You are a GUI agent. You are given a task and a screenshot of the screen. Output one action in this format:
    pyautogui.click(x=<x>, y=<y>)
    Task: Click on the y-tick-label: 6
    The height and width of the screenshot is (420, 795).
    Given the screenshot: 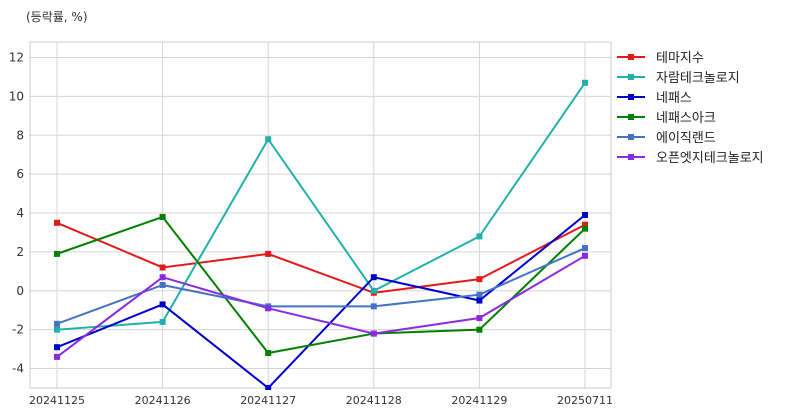 What is the action you would take?
    pyautogui.click(x=20, y=174)
    